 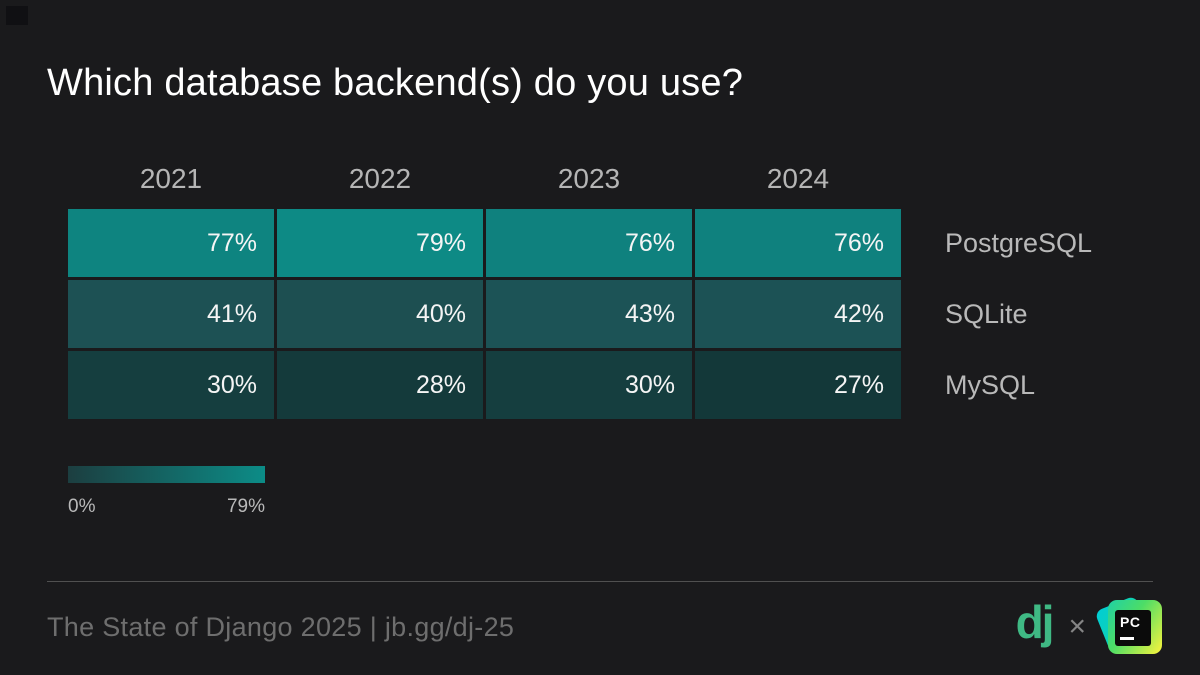 What do you see at coordinates (245, 506) in the screenshot?
I see `legend-max-label: 79%` at bounding box center [245, 506].